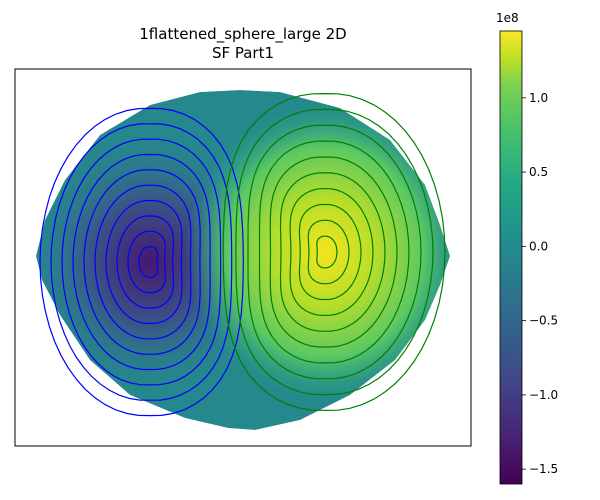 The height and width of the screenshot is (500, 600). Describe the element at coordinates (543, 321) in the screenshot. I see `colorbar-tick-label: −0.5` at that location.